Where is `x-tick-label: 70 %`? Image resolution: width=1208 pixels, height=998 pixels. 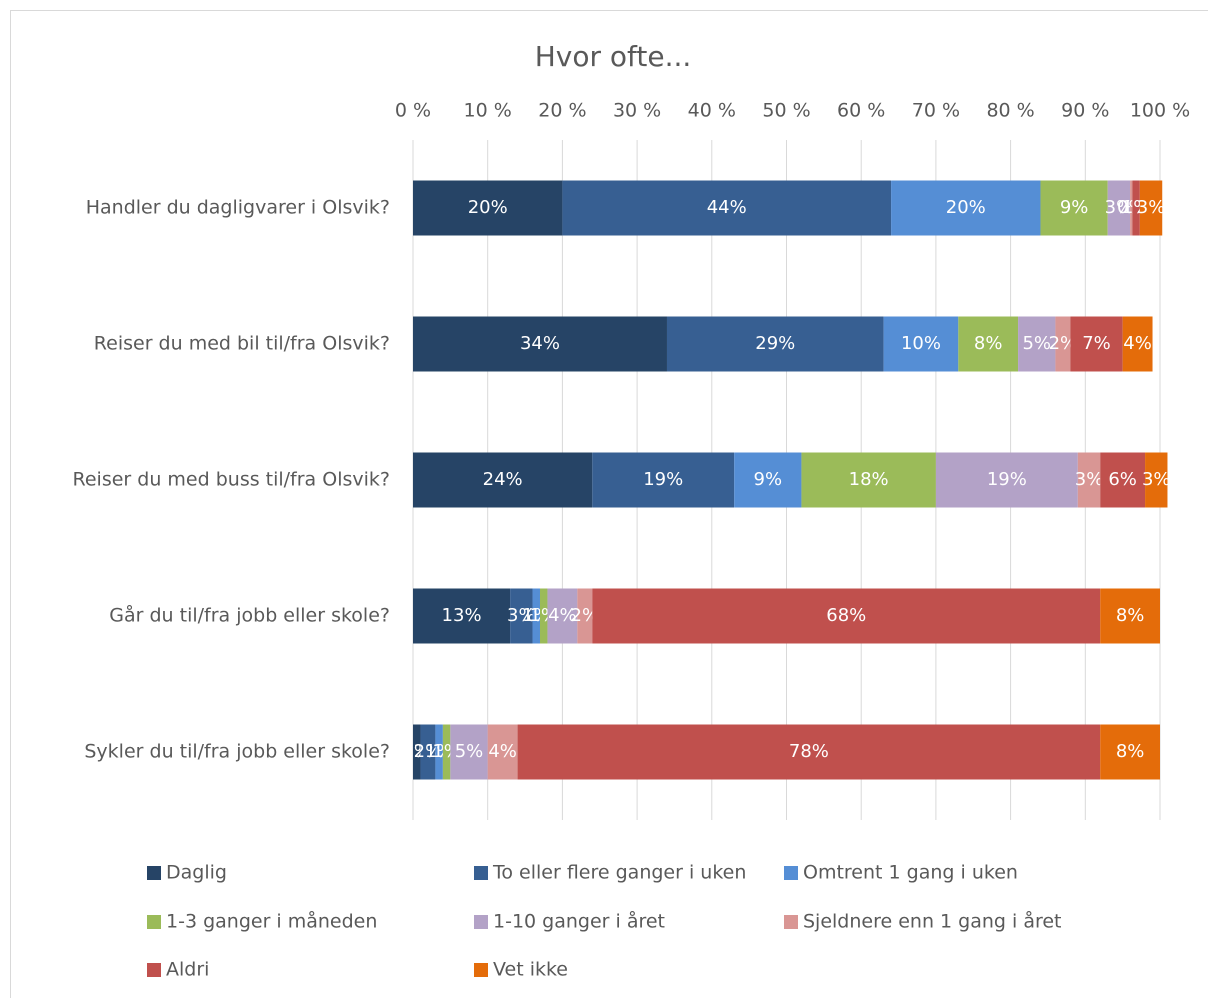
x-tick-label: 70 % is located at coordinates (936, 111).